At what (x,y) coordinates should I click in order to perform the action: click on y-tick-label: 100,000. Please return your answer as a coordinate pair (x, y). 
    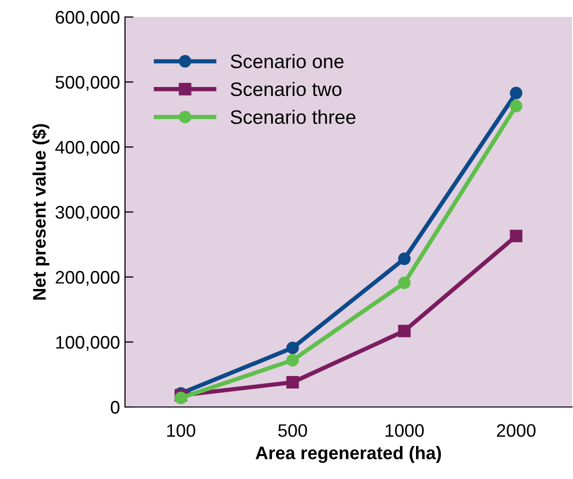
    Looking at the image, I should click on (88, 343).